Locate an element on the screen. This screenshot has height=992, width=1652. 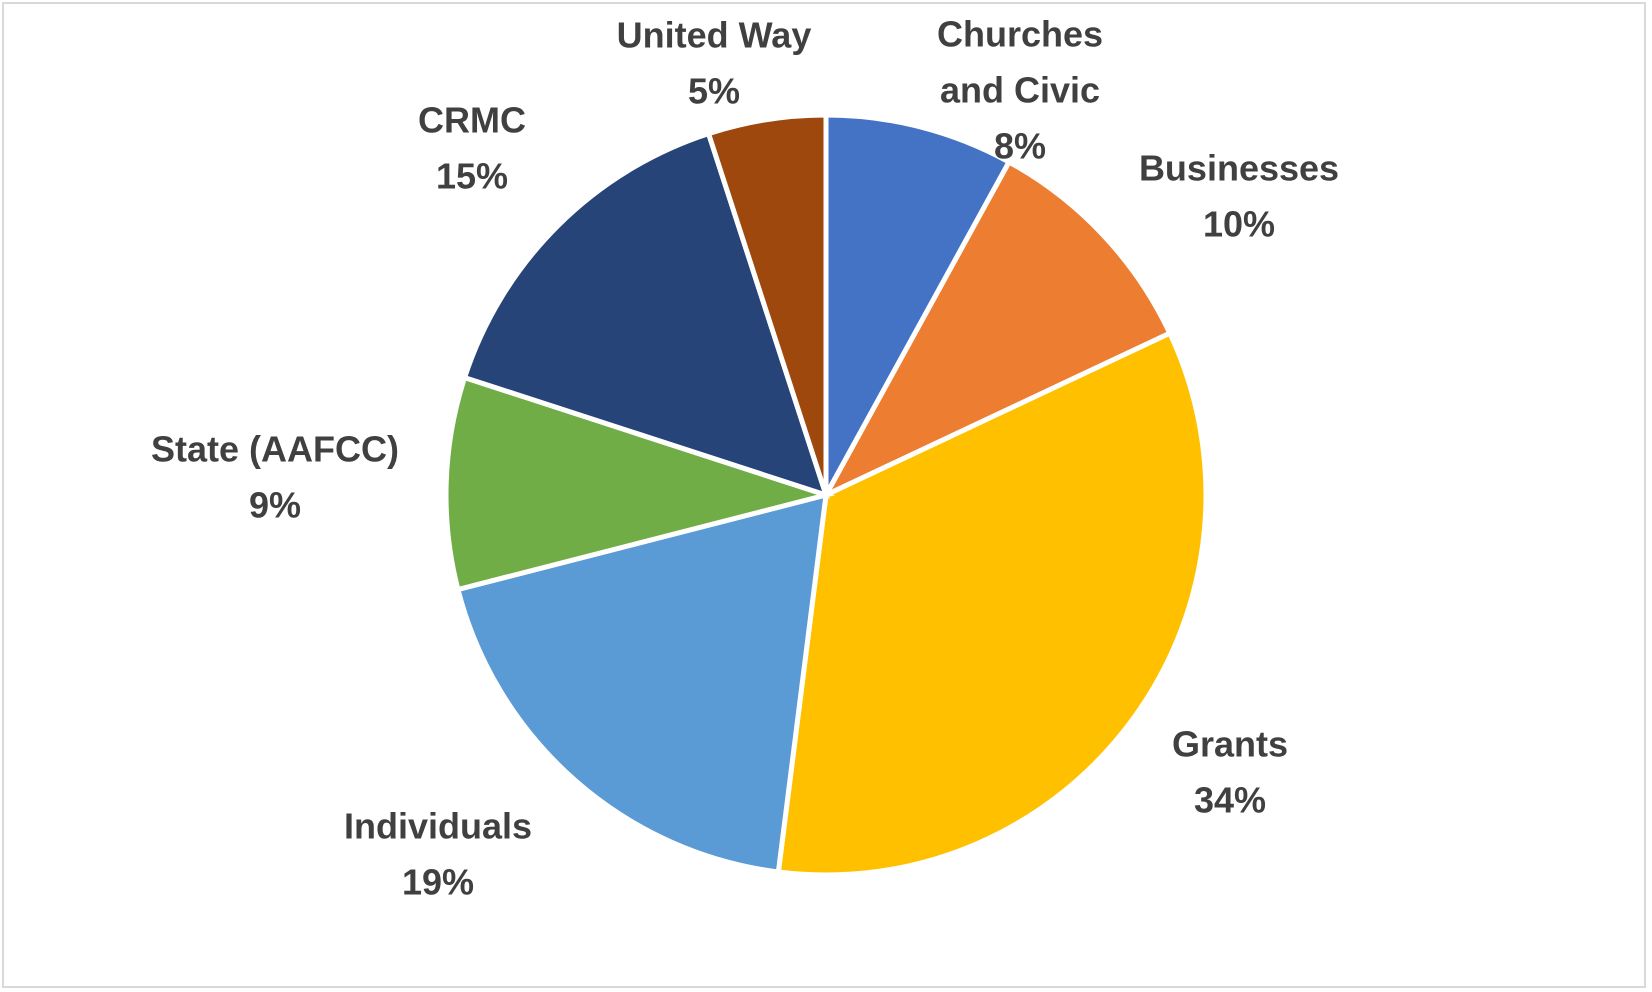
slice-grants is located at coordinates (992, 603).